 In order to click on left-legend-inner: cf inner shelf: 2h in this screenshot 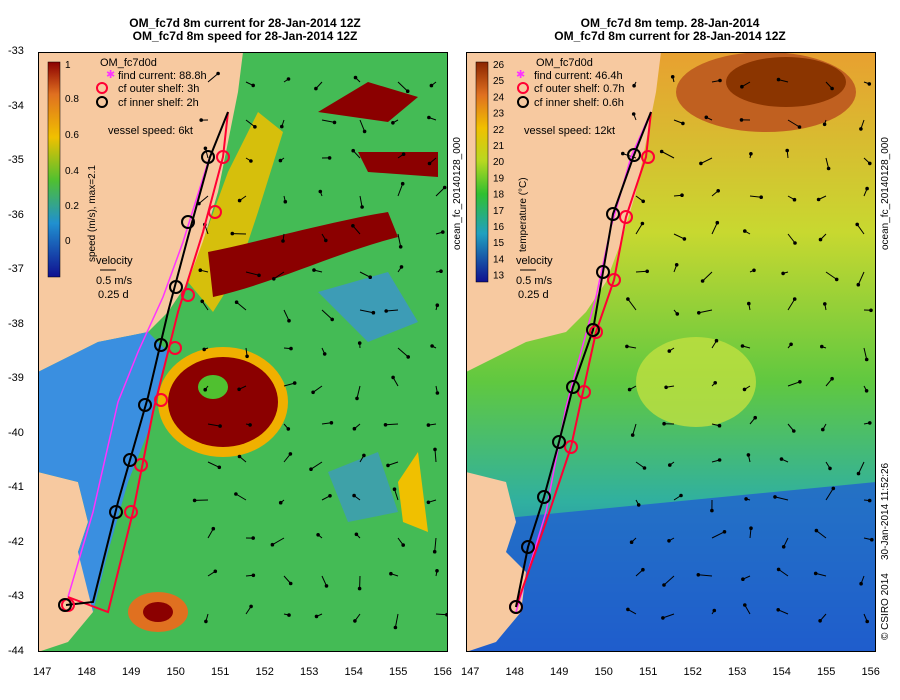, I will do `click(158, 103)`.